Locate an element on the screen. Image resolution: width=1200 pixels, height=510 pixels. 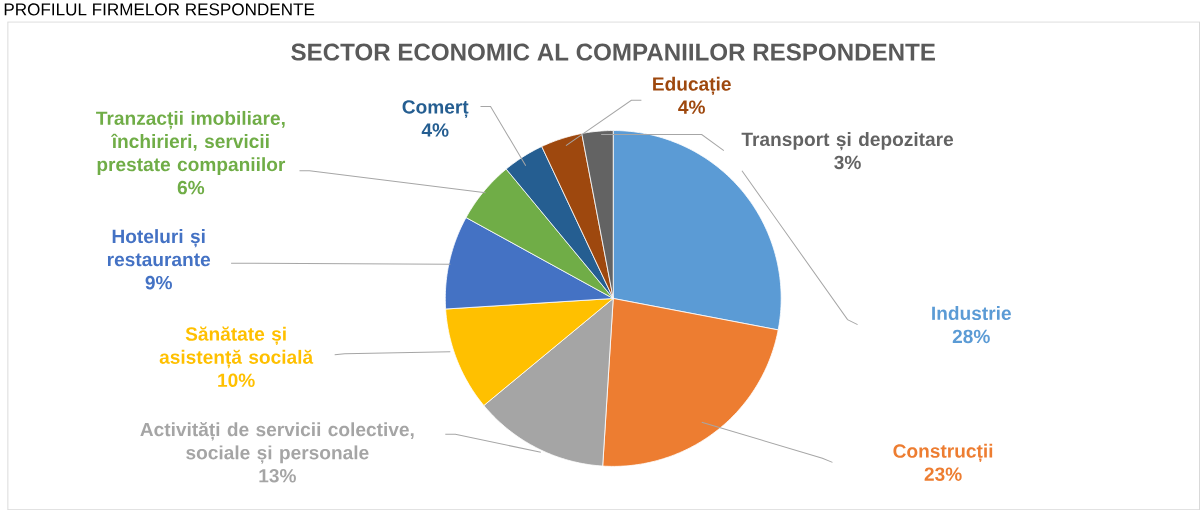
slice-label: Hoteluri și restaurante is located at coordinates (159, 248).